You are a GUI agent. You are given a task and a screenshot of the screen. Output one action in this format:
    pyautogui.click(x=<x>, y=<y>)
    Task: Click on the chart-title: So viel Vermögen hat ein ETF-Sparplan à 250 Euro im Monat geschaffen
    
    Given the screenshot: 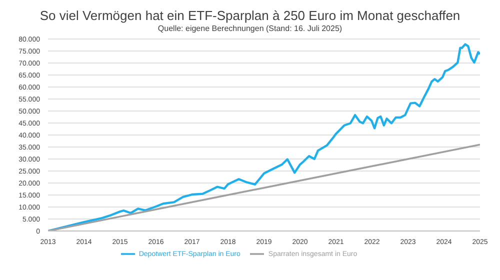 What is the action you would take?
    pyautogui.click(x=250, y=15)
    